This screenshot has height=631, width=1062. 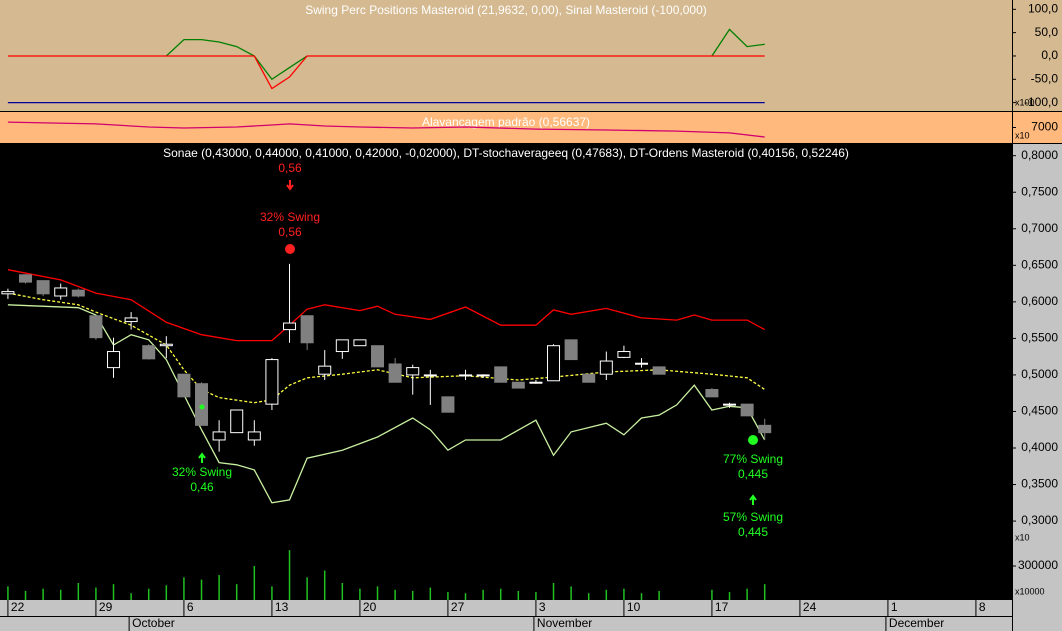 What do you see at coordinates (153, 623) in the screenshot?
I see `month-label: October` at bounding box center [153, 623].